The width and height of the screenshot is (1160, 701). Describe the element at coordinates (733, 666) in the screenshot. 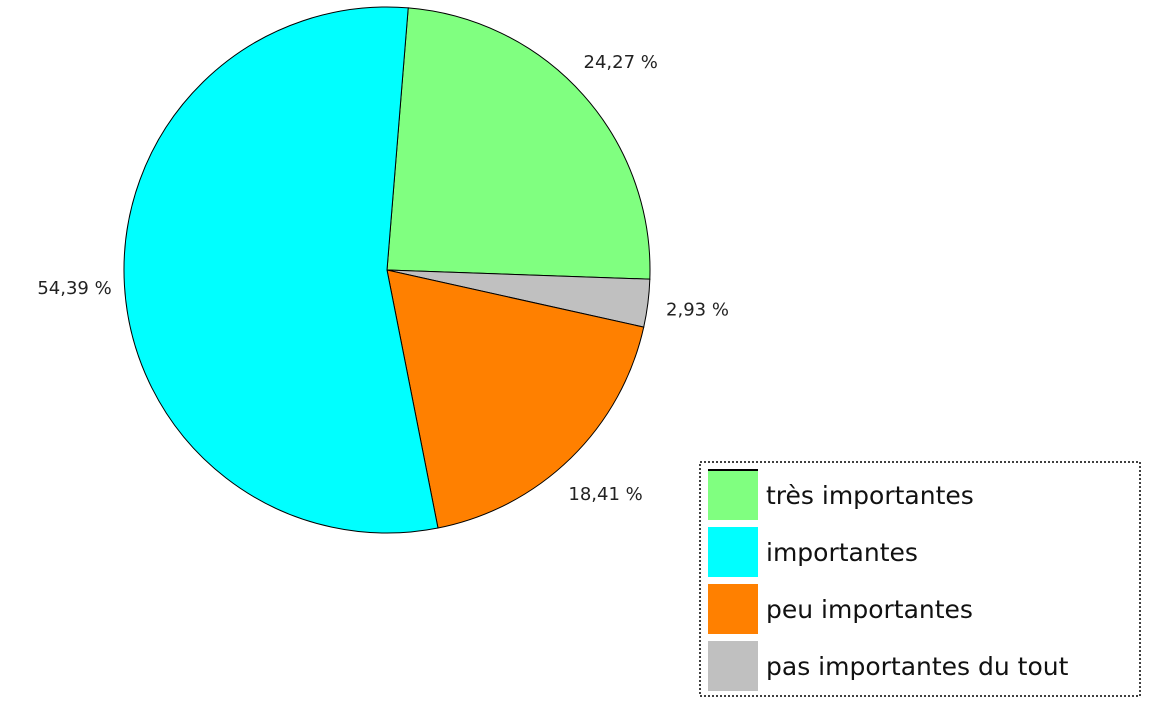

I see `legend-swatch-pas-importantes-du-tout` at that location.